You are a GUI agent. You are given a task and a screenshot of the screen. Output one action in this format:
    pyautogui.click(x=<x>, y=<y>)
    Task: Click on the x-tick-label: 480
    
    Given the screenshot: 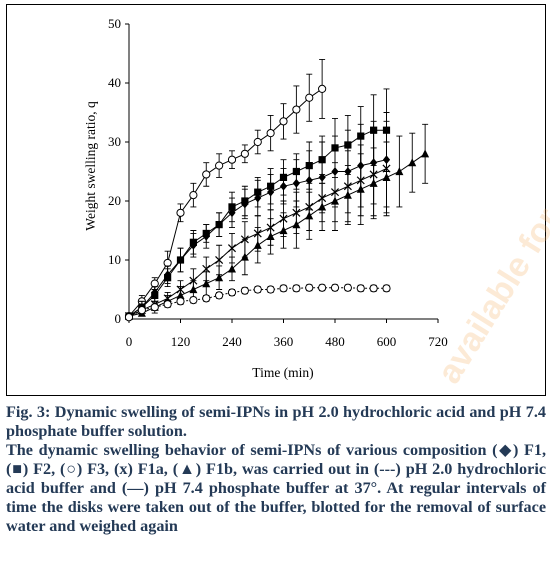 What is the action you would take?
    pyautogui.click(x=335, y=341)
    